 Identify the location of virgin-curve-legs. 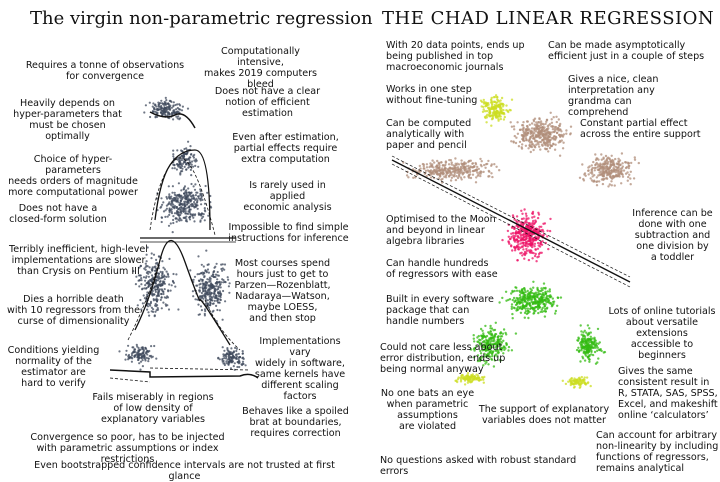
(182, 292).